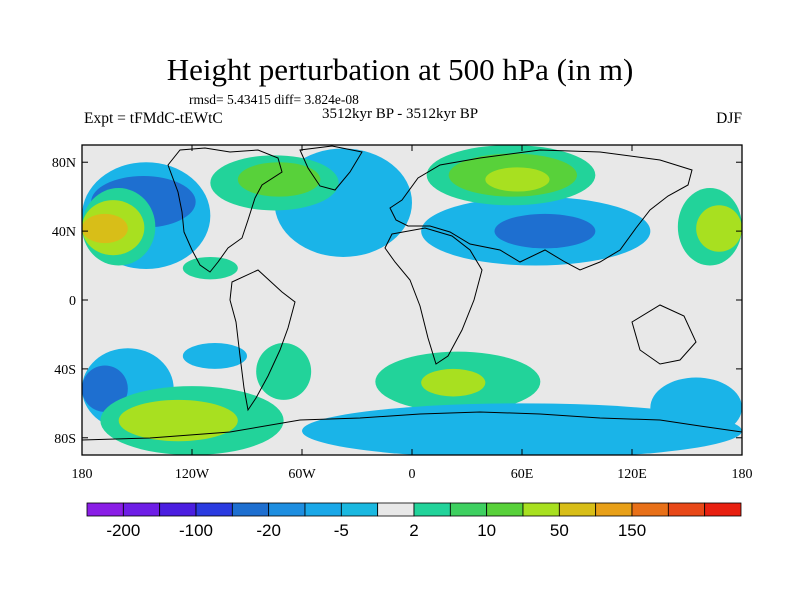  Describe the element at coordinates (65, 370) in the screenshot. I see `lat-tick-label: 40S` at that location.